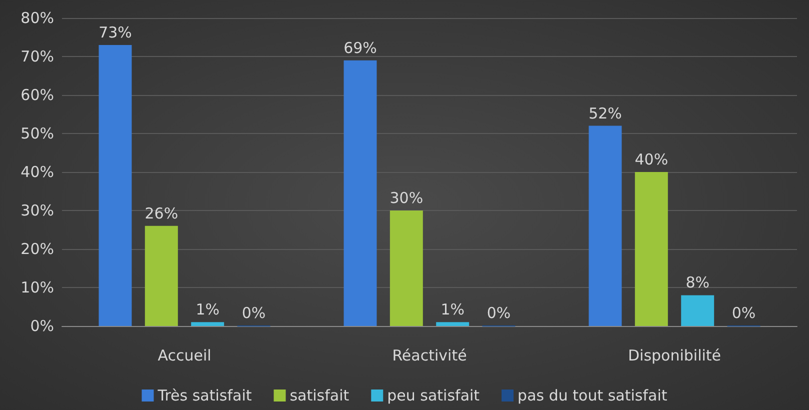  I want to click on data-label: 8%, so click(698, 283).